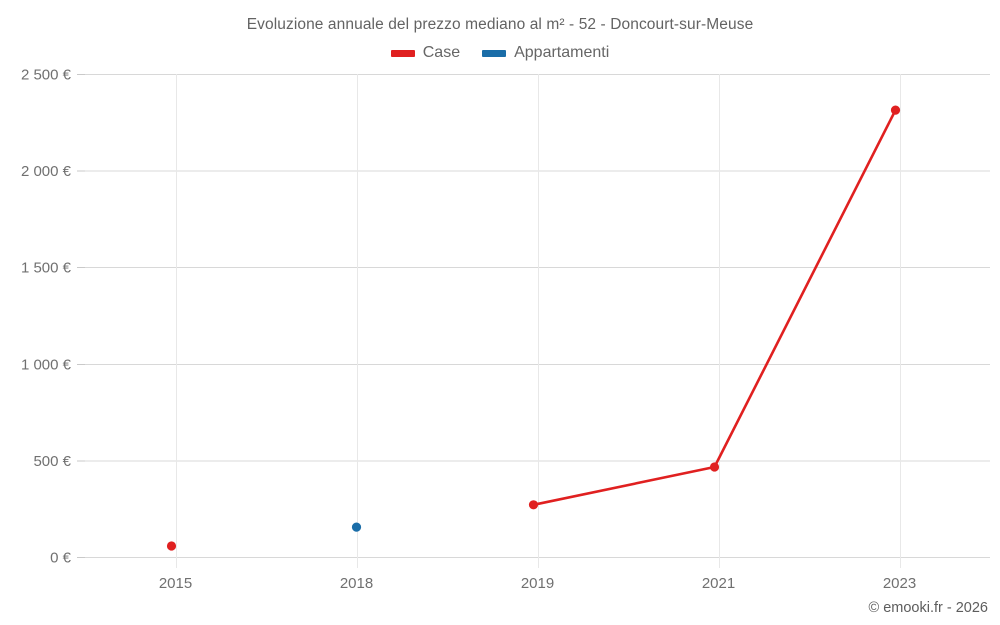 The height and width of the screenshot is (625, 1000). Describe the element at coordinates (402, 53) in the screenshot. I see `legend-swatch-case` at that location.